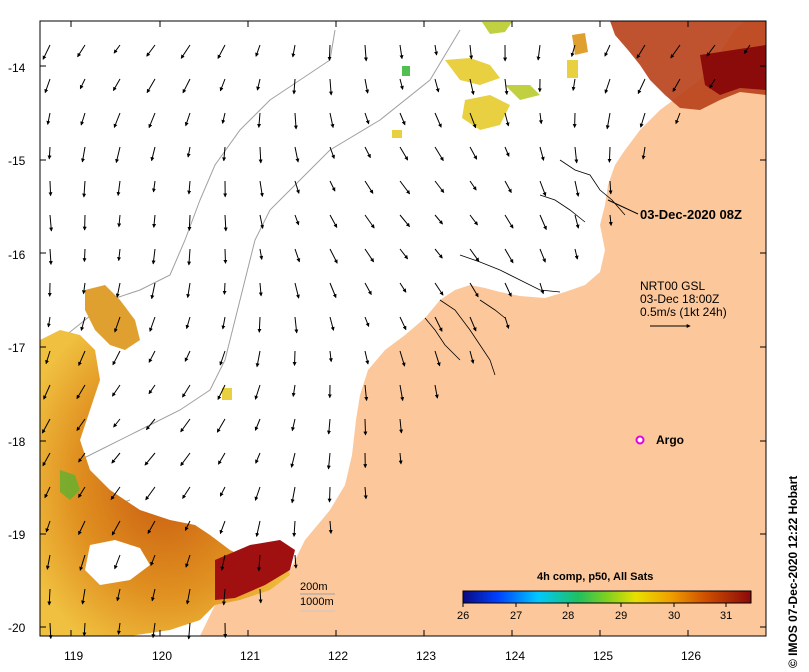 The width and height of the screenshot is (809, 672). What do you see at coordinates (623, 207) in the screenshot?
I see `timestamp-pointer` at bounding box center [623, 207].